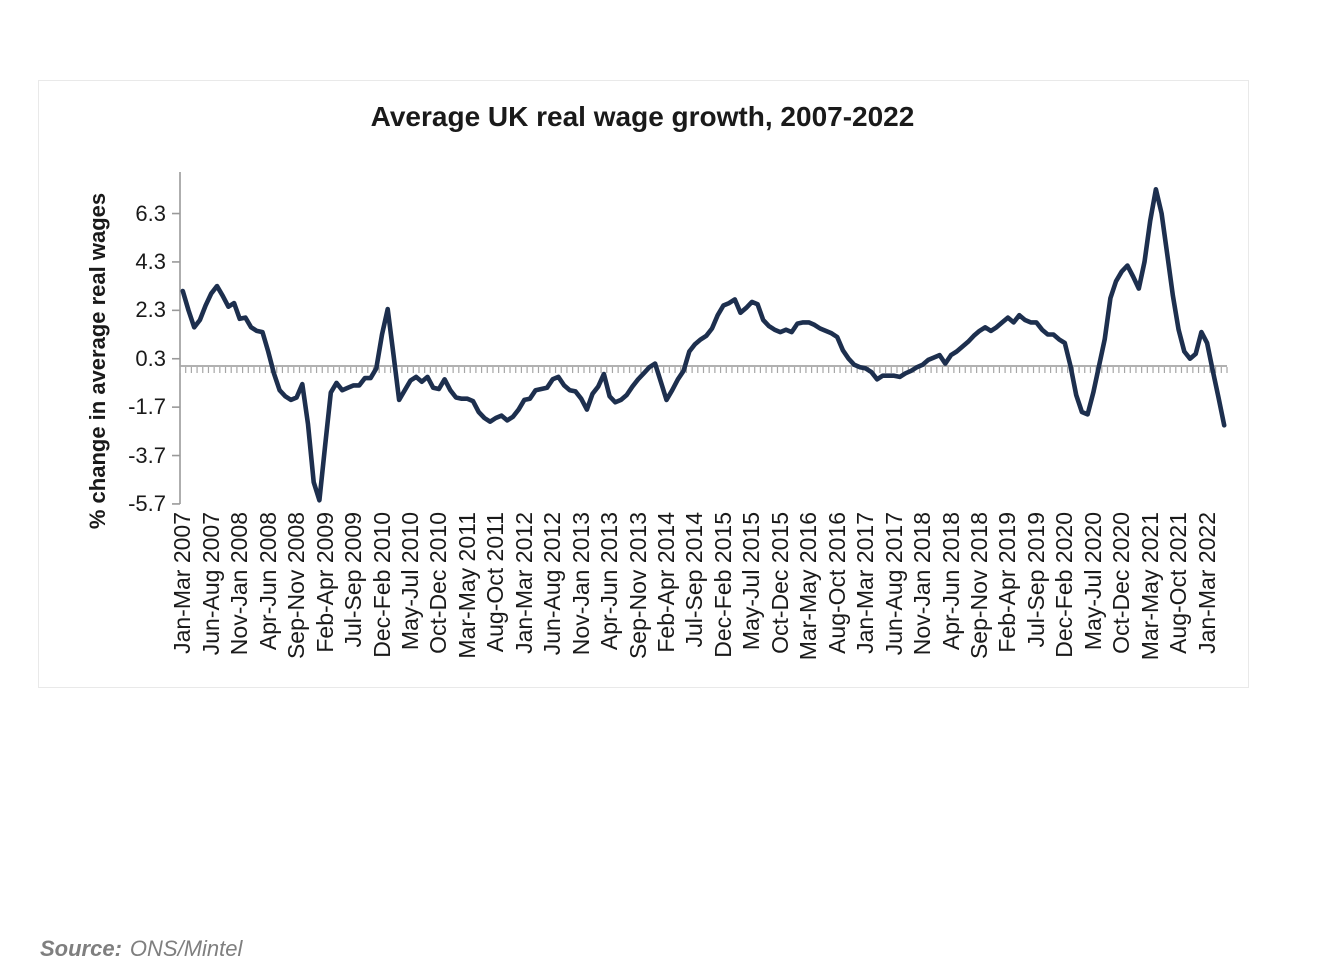 This screenshot has width=1321, height=974. Describe the element at coordinates (150, 261) in the screenshot. I see `y-tick-label: 4.3` at that location.